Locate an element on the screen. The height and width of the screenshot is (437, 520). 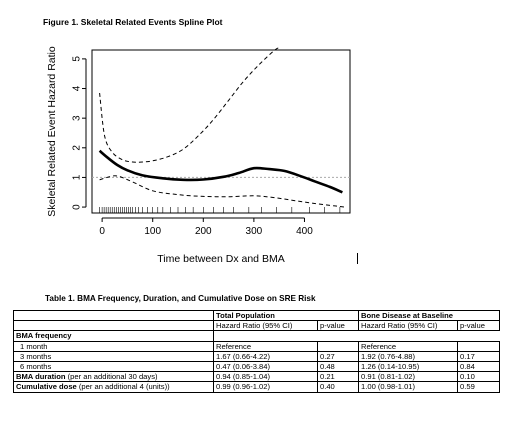
x-tick-label: 0 is located at coordinates (102, 231).